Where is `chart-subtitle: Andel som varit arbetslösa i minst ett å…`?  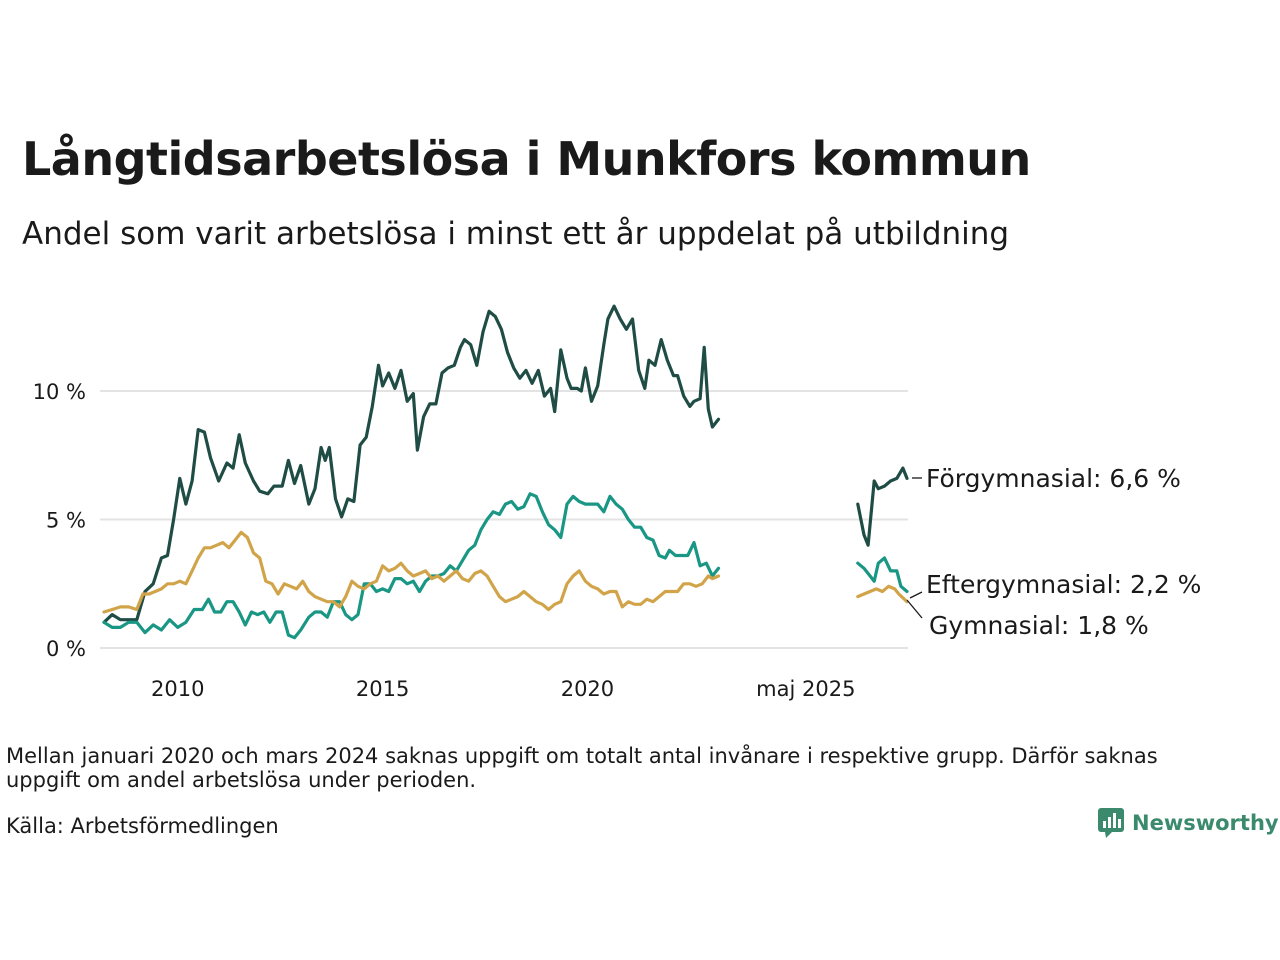 chart-subtitle: Andel som varit arbetslösa i minst ett å… is located at coordinates (516, 234).